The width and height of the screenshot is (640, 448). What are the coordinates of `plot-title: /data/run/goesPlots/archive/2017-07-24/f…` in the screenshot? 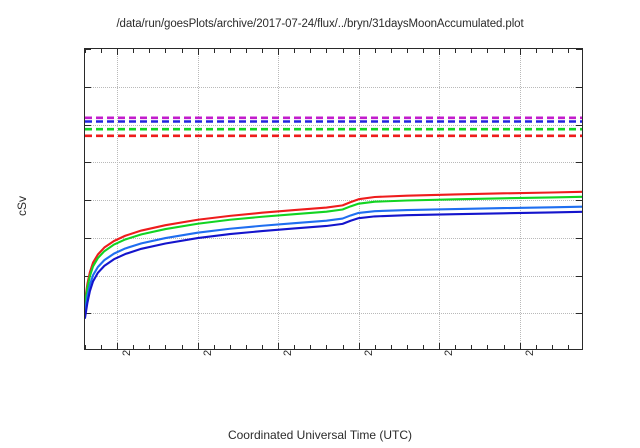 It's located at (320, 24).